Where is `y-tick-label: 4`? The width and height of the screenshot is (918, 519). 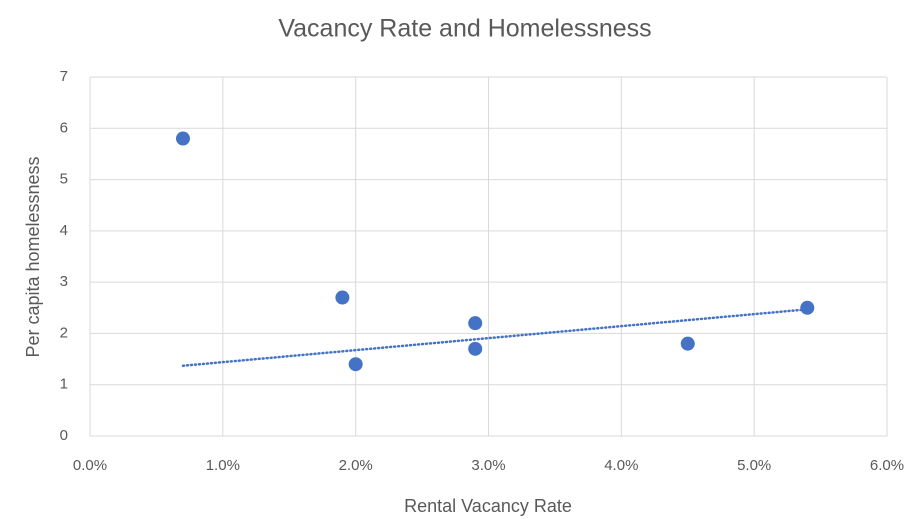 y-tick-label: 4 is located at coordinates (64, 230).